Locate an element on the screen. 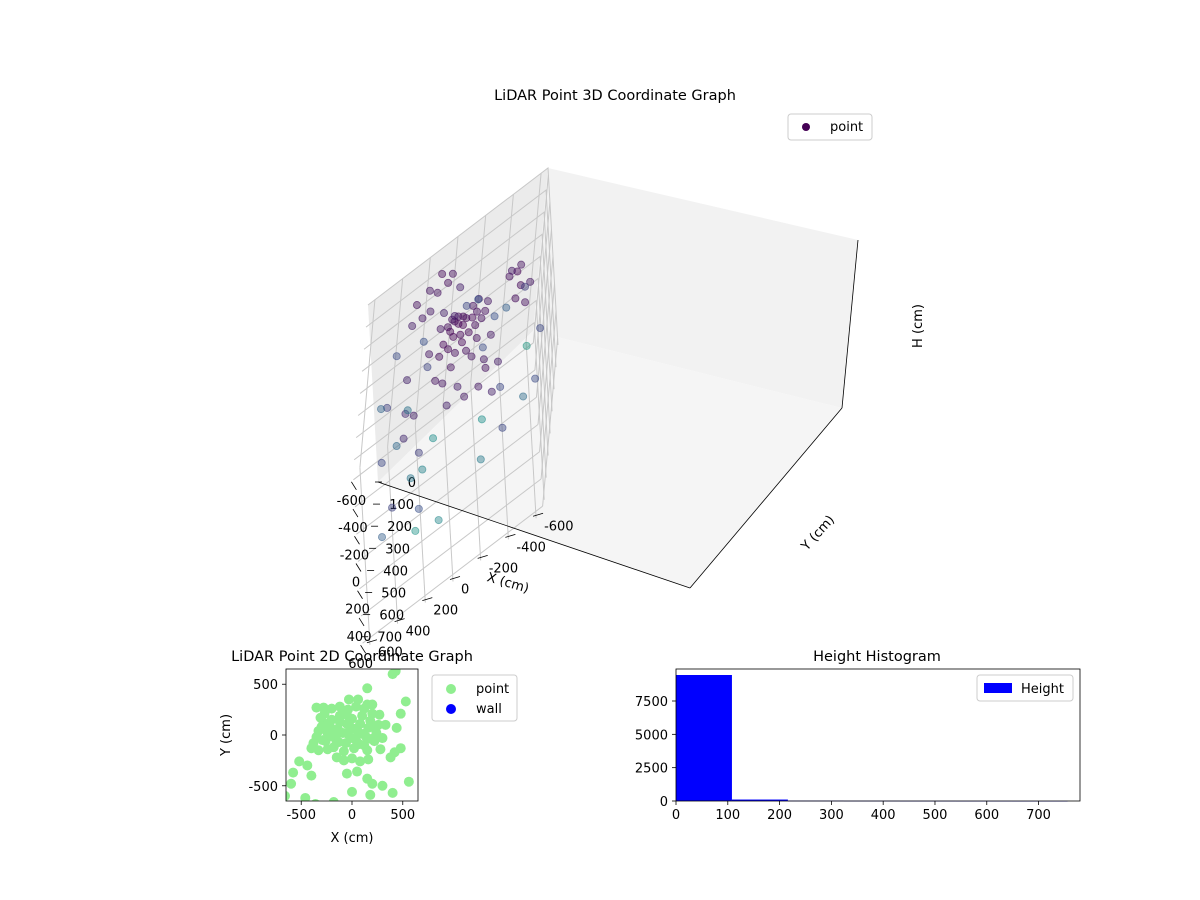 The height and width of the screenshot is (900, 1200). y-tick-label-3d: 0 is located at coordinates (465, 590).